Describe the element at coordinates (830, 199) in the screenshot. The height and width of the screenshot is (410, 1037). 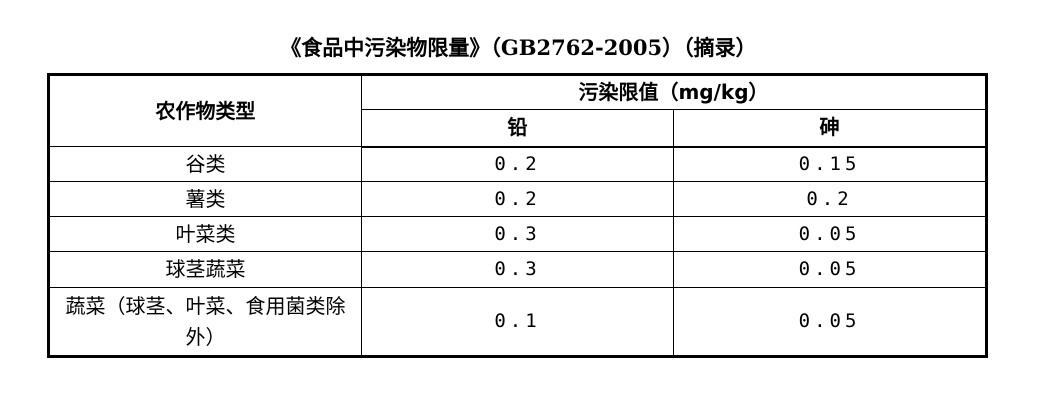
I see `arsenic-cell: 0.2` at that location.